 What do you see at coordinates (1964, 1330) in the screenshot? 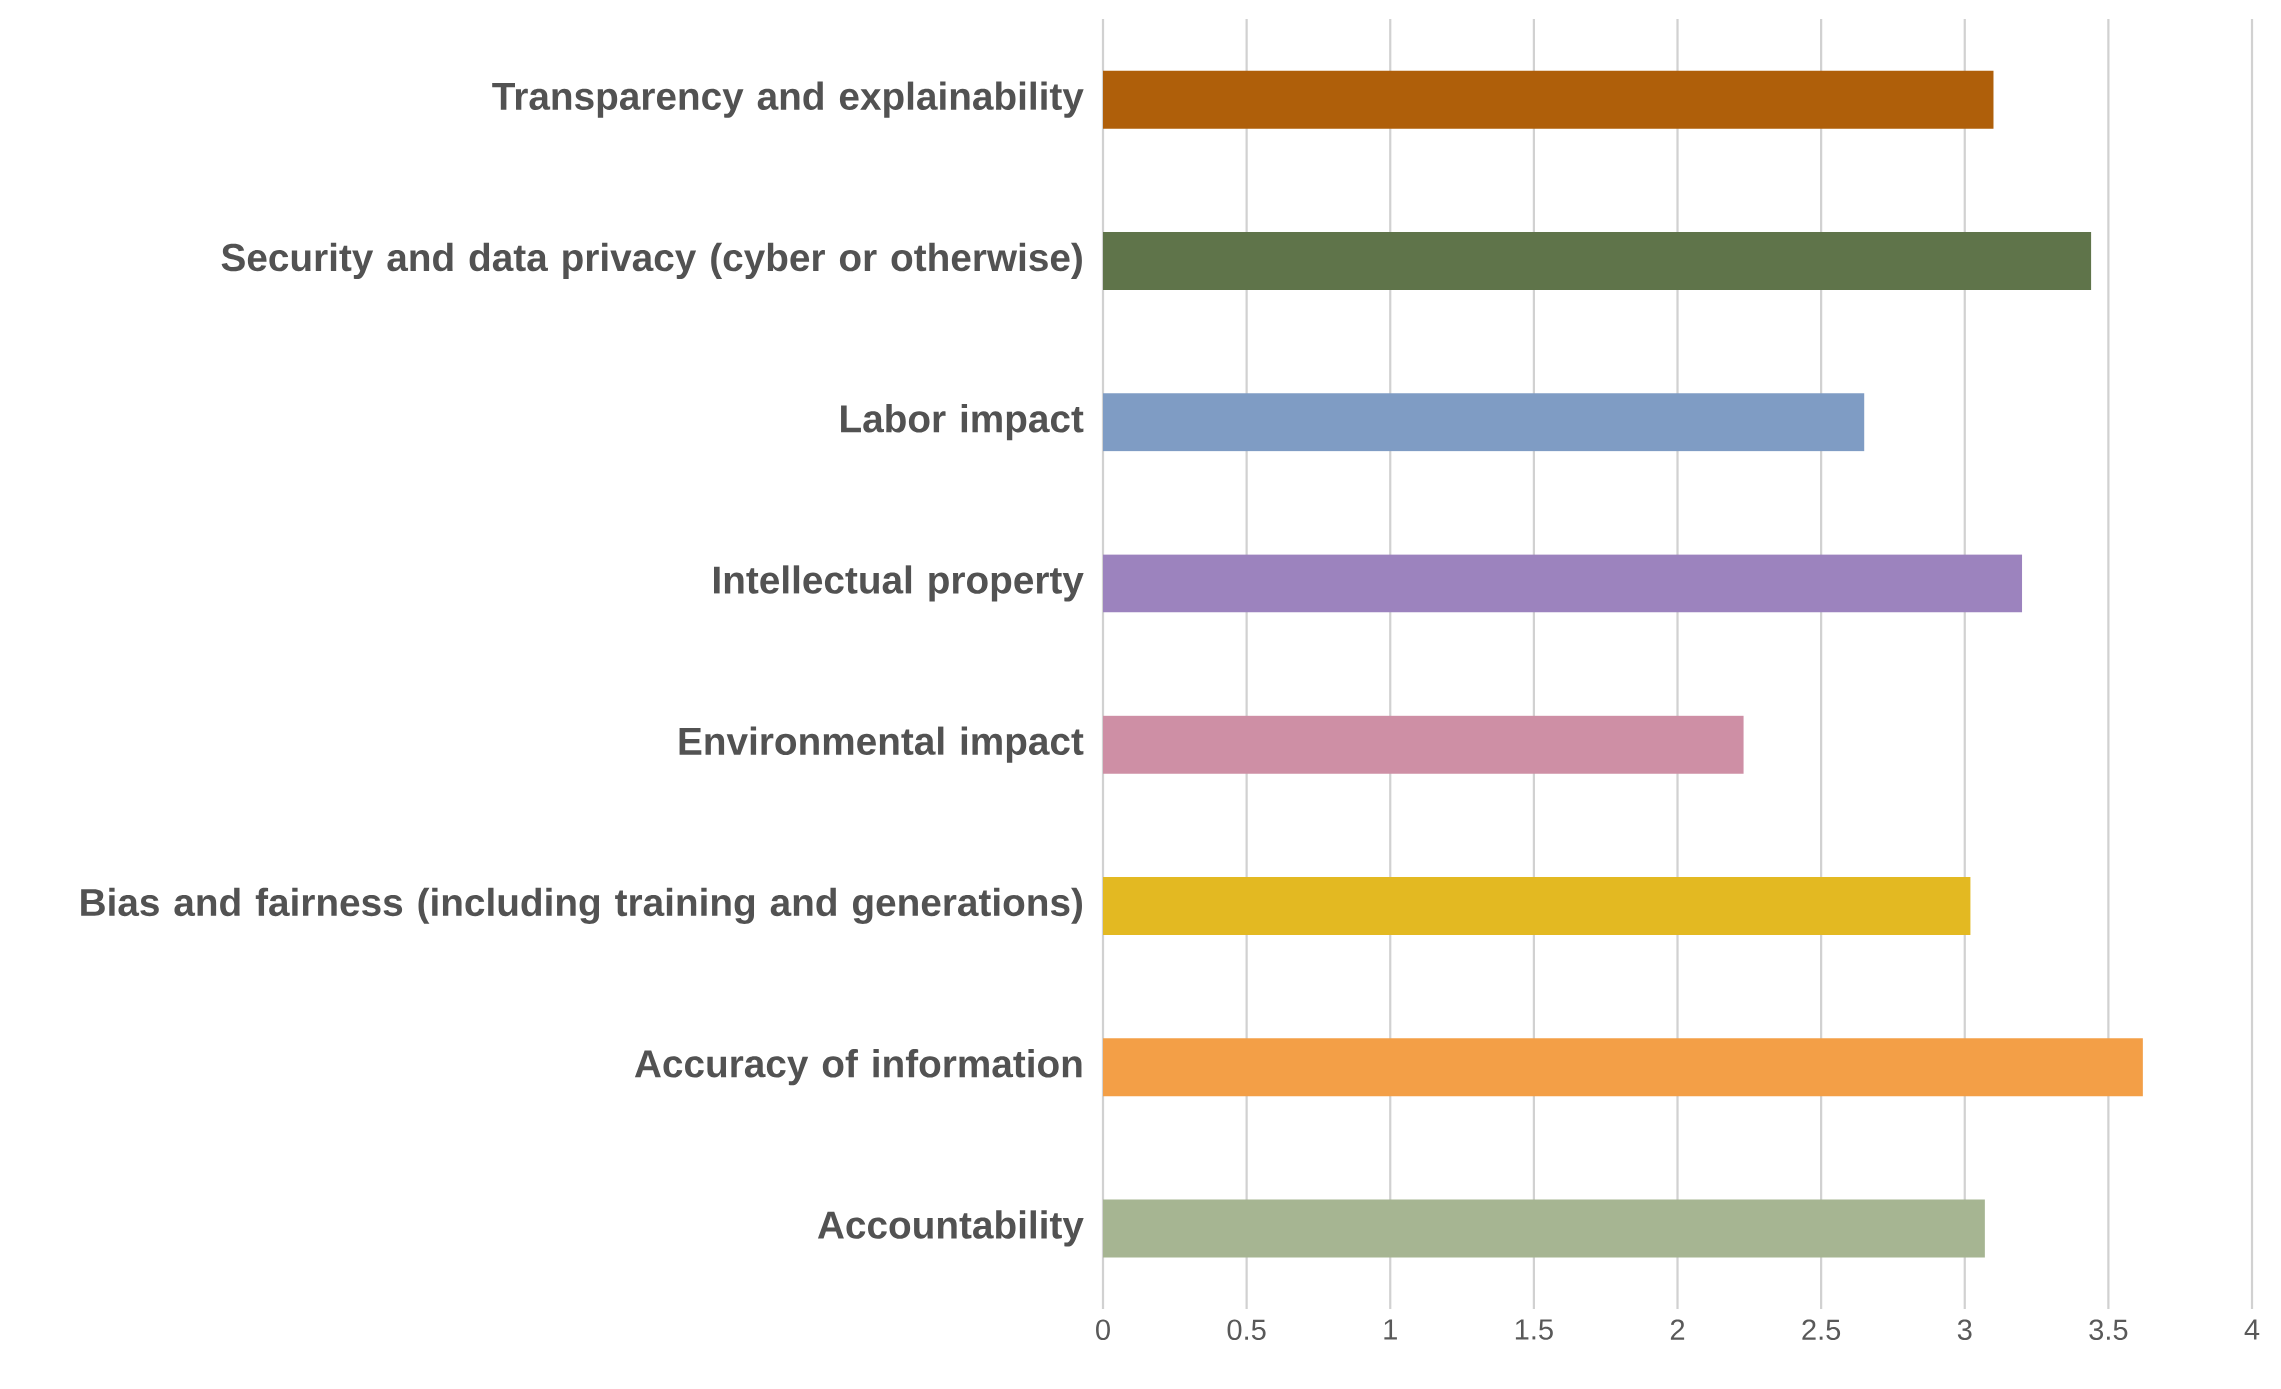
I see `x-tick-label: 3` at bounding box center [1964, 1330].